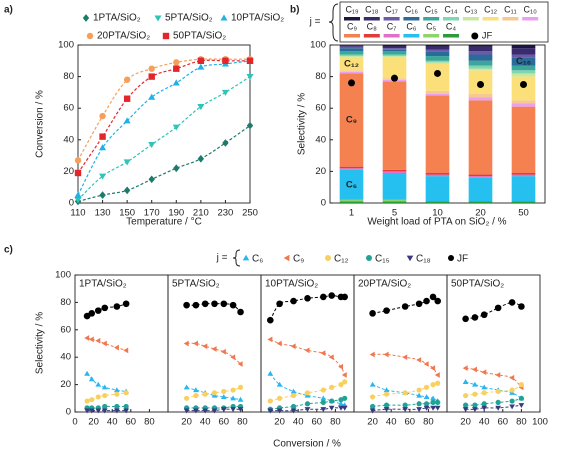 The image size is (570, 452). What do you see at coordinates (307, 444) in the screenshot?
I see `x-axis-title: Conversion / %` at bounding box center [307, 444].